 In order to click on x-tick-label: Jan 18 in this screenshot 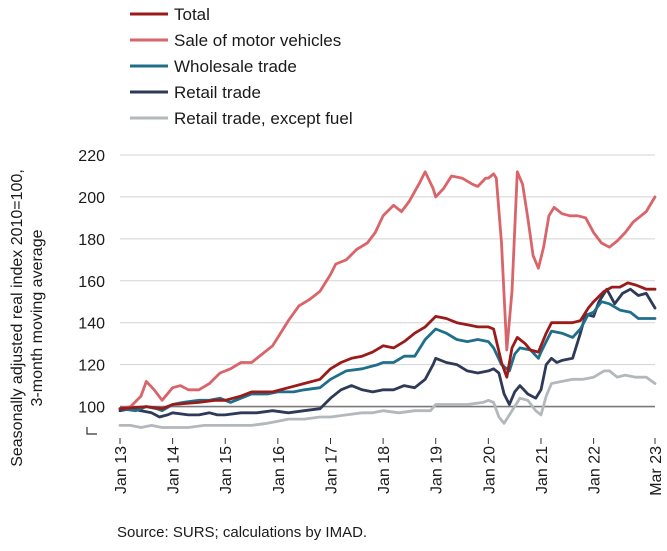, I will do `click(384, 470)`.